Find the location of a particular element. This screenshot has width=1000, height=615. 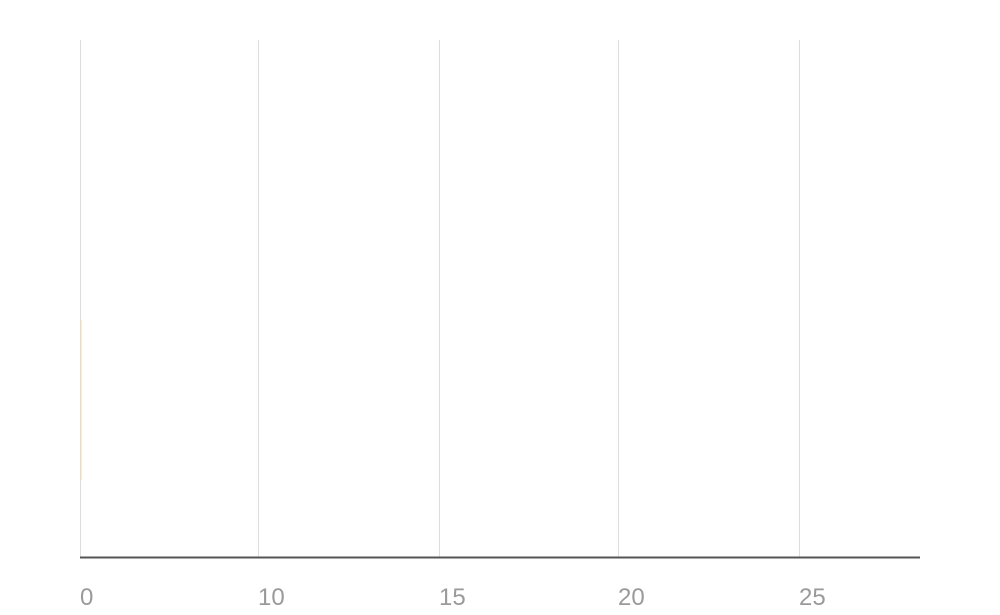

bars is located at coordinates (81, 400).